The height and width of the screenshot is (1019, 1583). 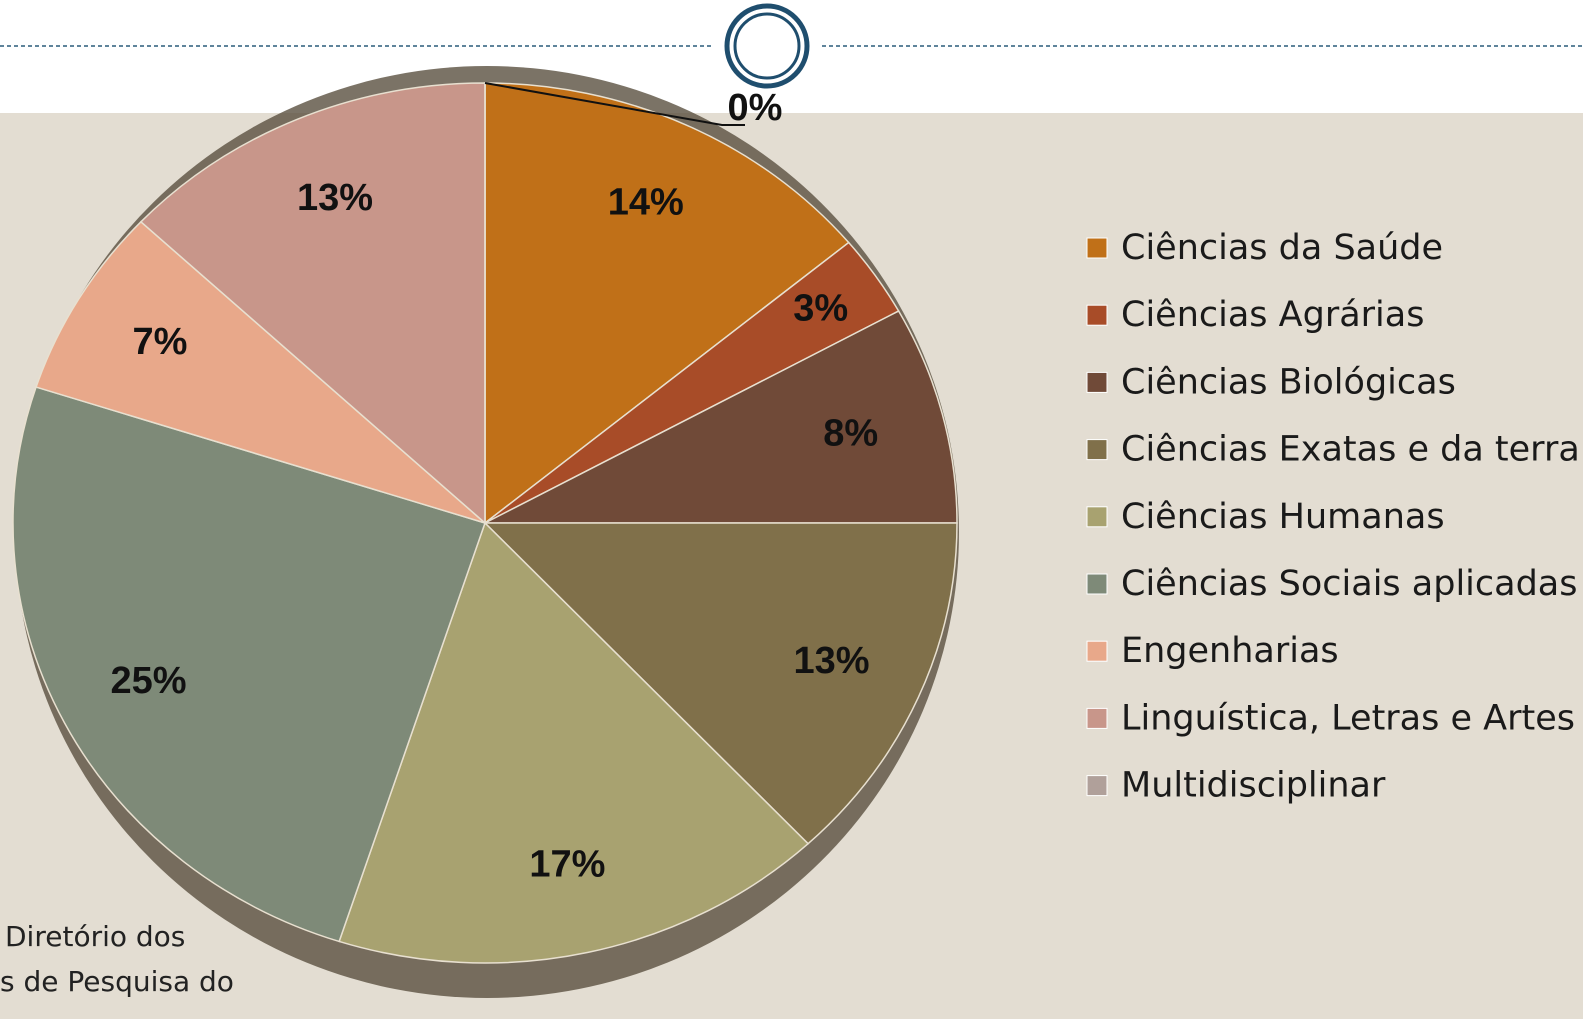 I want to click on data-label: 7%, so click(x=160, y=342).